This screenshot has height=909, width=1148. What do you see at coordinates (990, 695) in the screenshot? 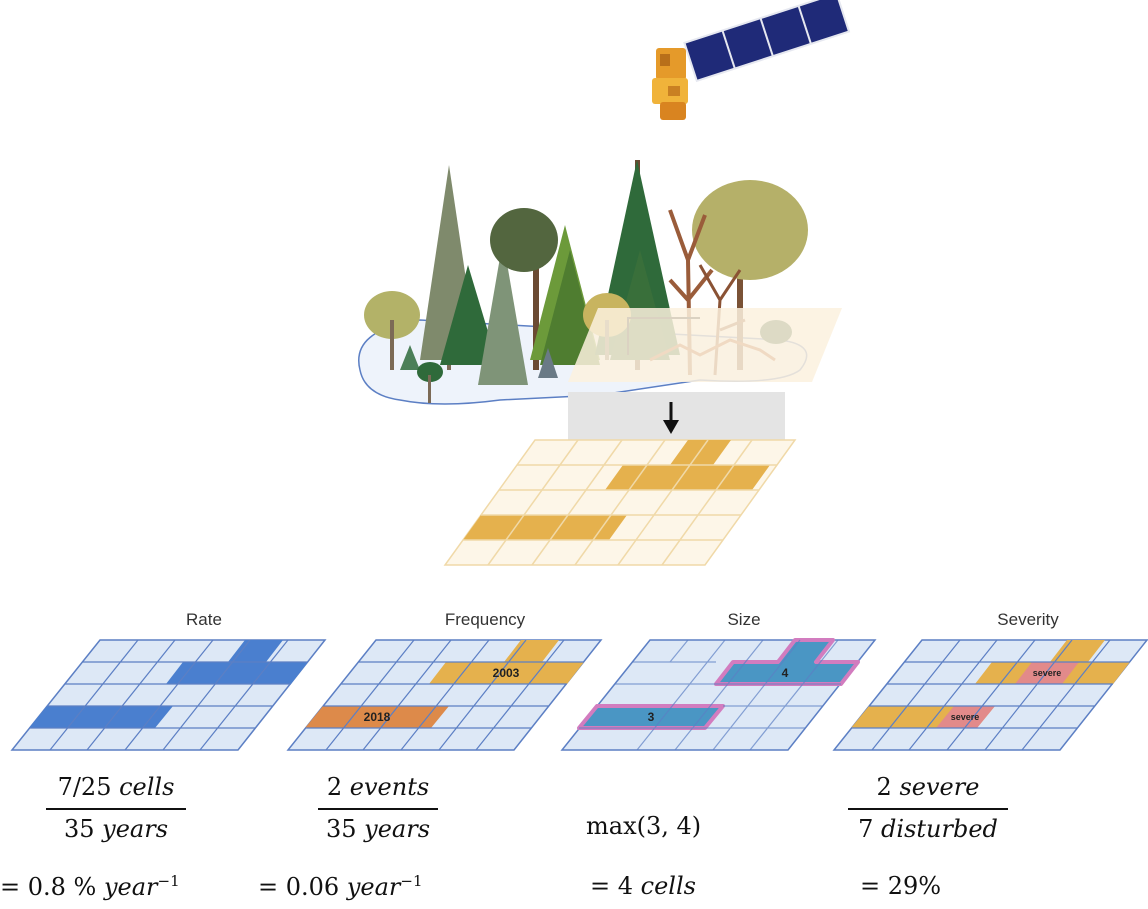
I see `severity-grid: severe severe` at bounding box center [990, 695].